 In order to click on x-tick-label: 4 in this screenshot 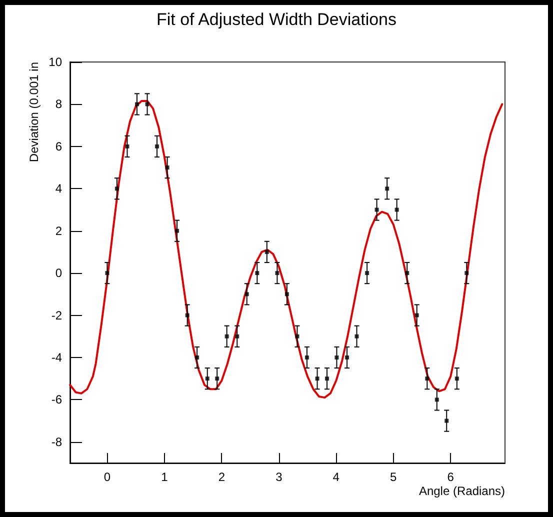, I will do `click(336, 477)`.